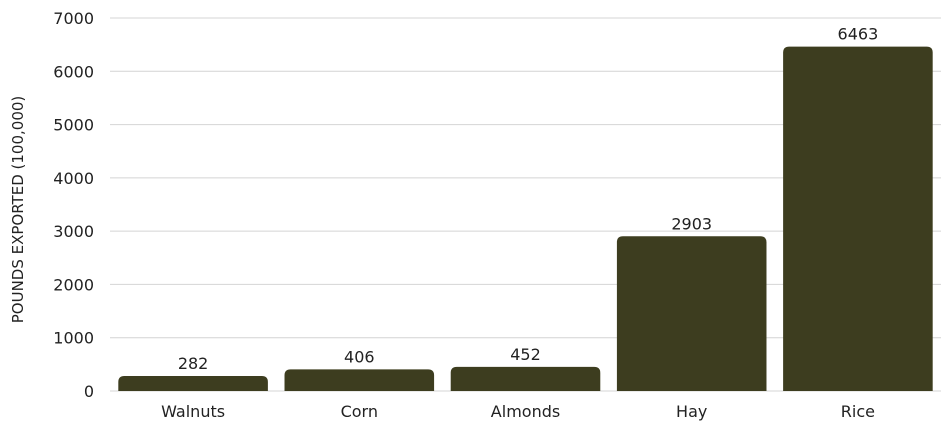 The height and width of the screenshot is (428, 943). What do you see at coordinates (691, 411) in the screenshot?
I see `x-tick-label-hay: Hay` at bounding box center [691, 411].